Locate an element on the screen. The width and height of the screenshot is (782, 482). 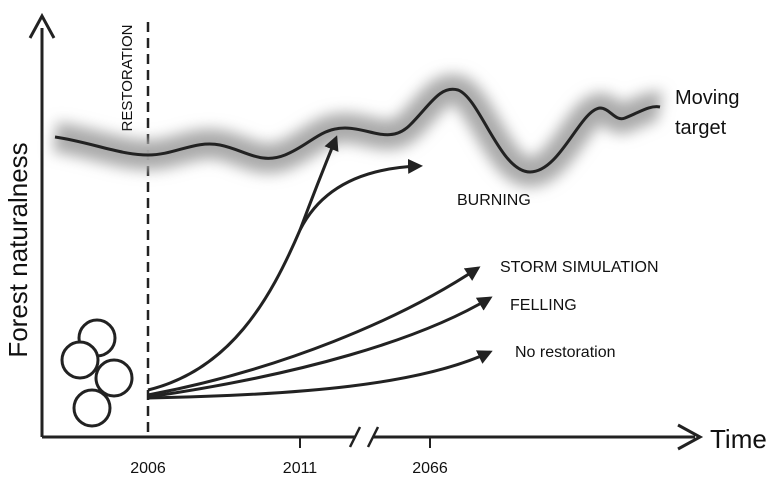
y-arrow is located at coordinates (42, 25).